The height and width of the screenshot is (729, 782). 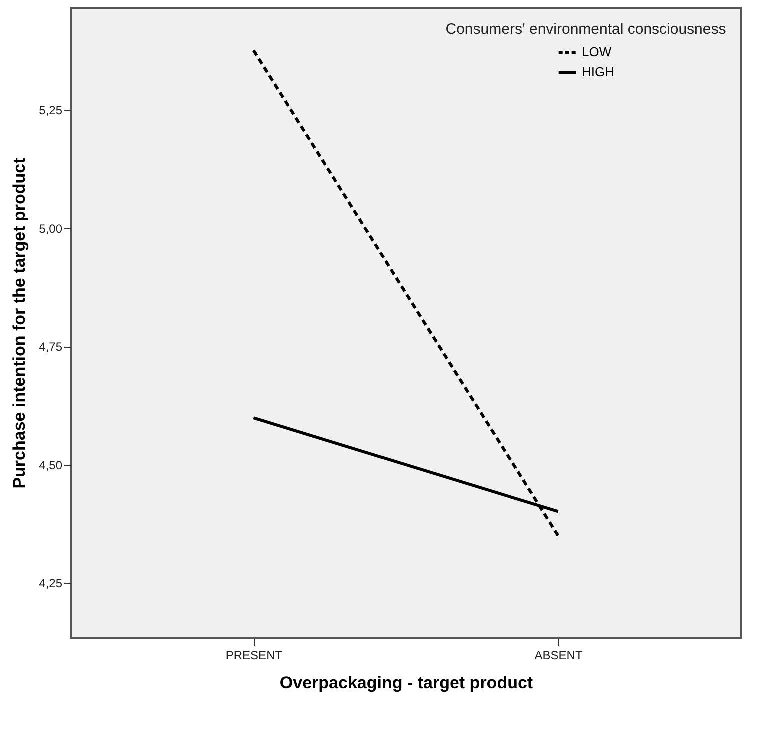 I want to click on legend-title: Consumers' environmental consciousness, so click(x=586, y=29).